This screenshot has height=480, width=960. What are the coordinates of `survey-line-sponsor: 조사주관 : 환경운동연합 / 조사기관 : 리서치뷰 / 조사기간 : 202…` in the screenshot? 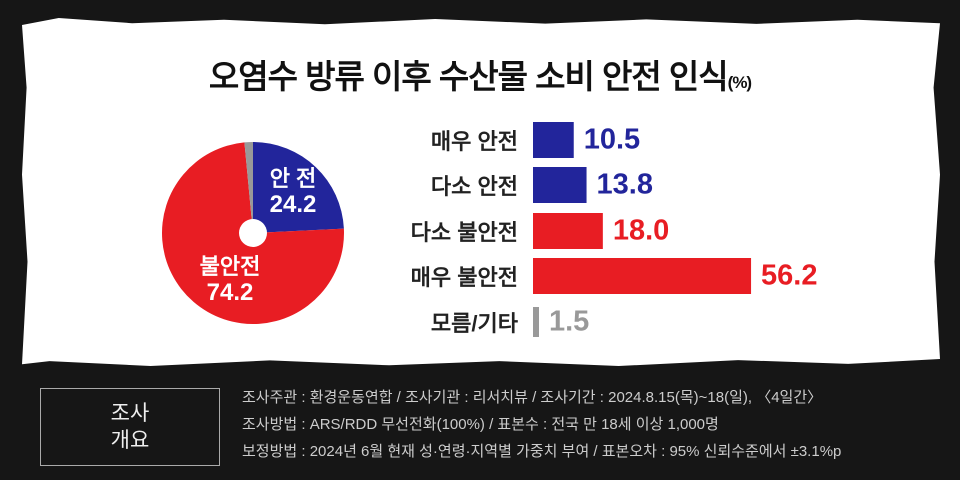 It's located at (532, 397).